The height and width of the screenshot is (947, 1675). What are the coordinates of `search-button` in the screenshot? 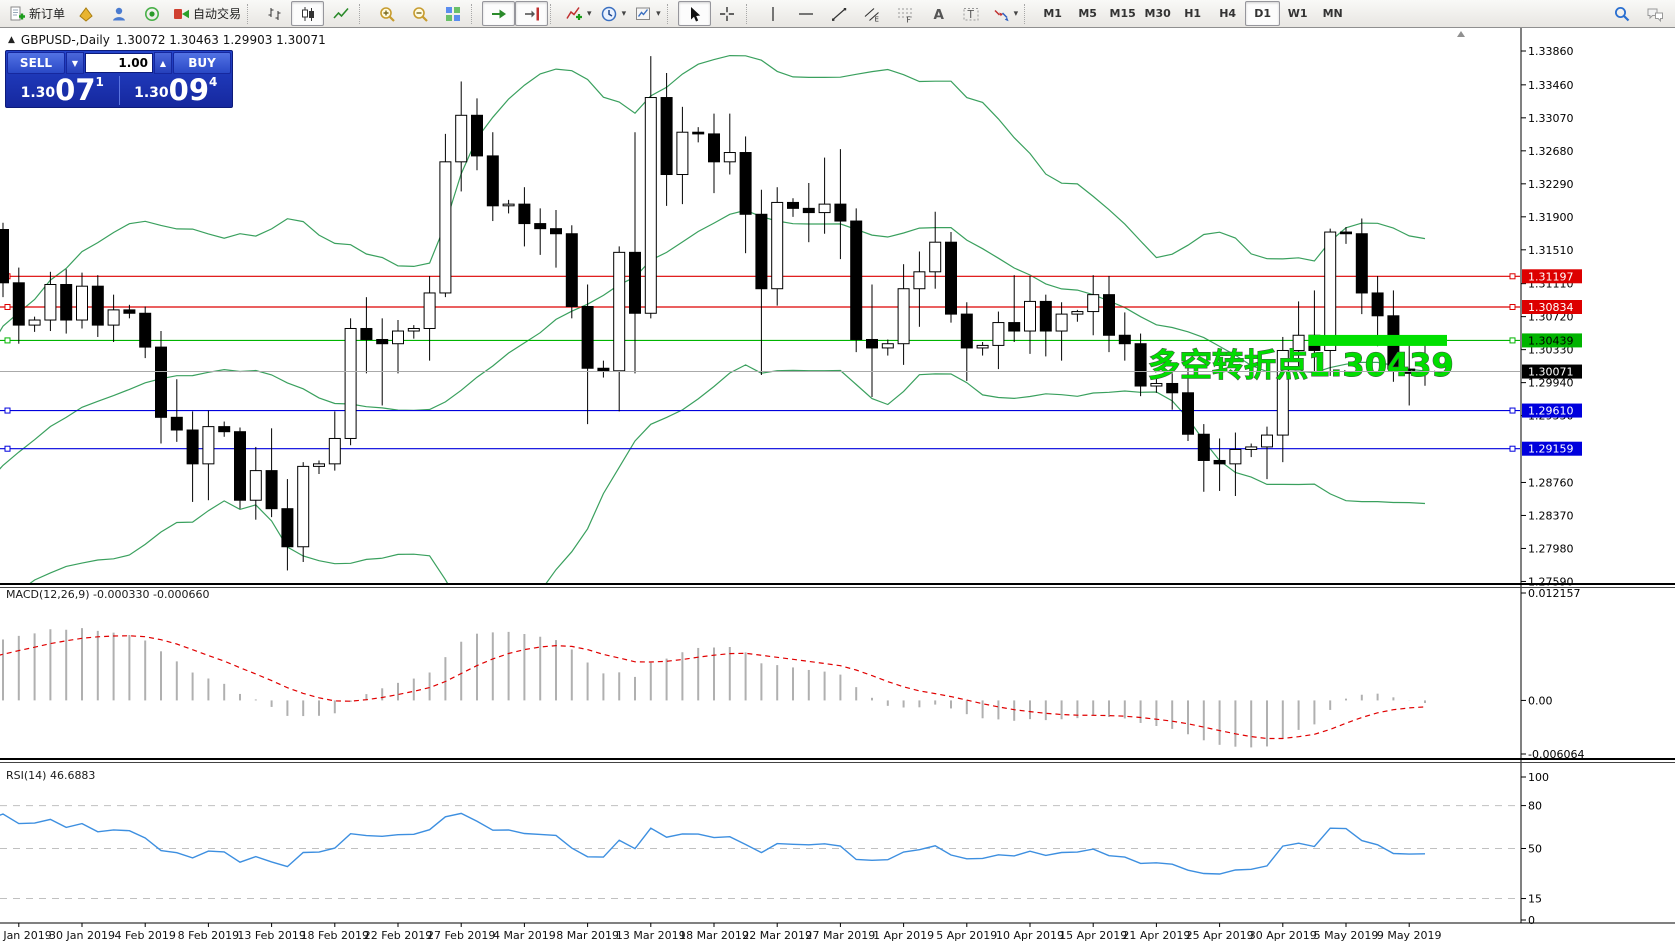 It's located at (1621, 13).